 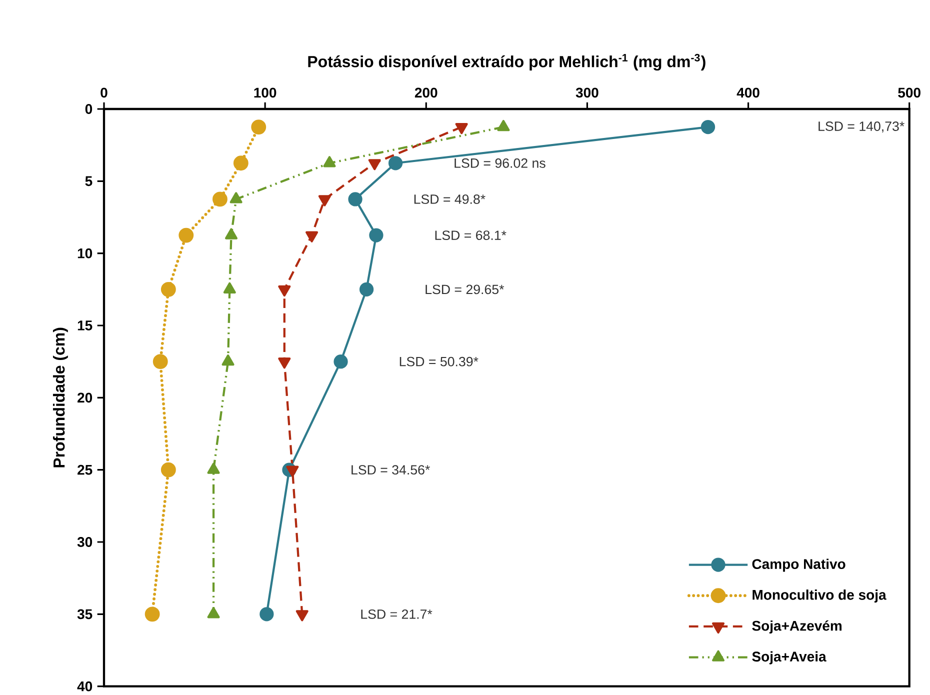 What do you see at coordinates (799, 565) in the screenshot?
I see `legend-label: Campo Nativo` at bounding box center [799, 565].